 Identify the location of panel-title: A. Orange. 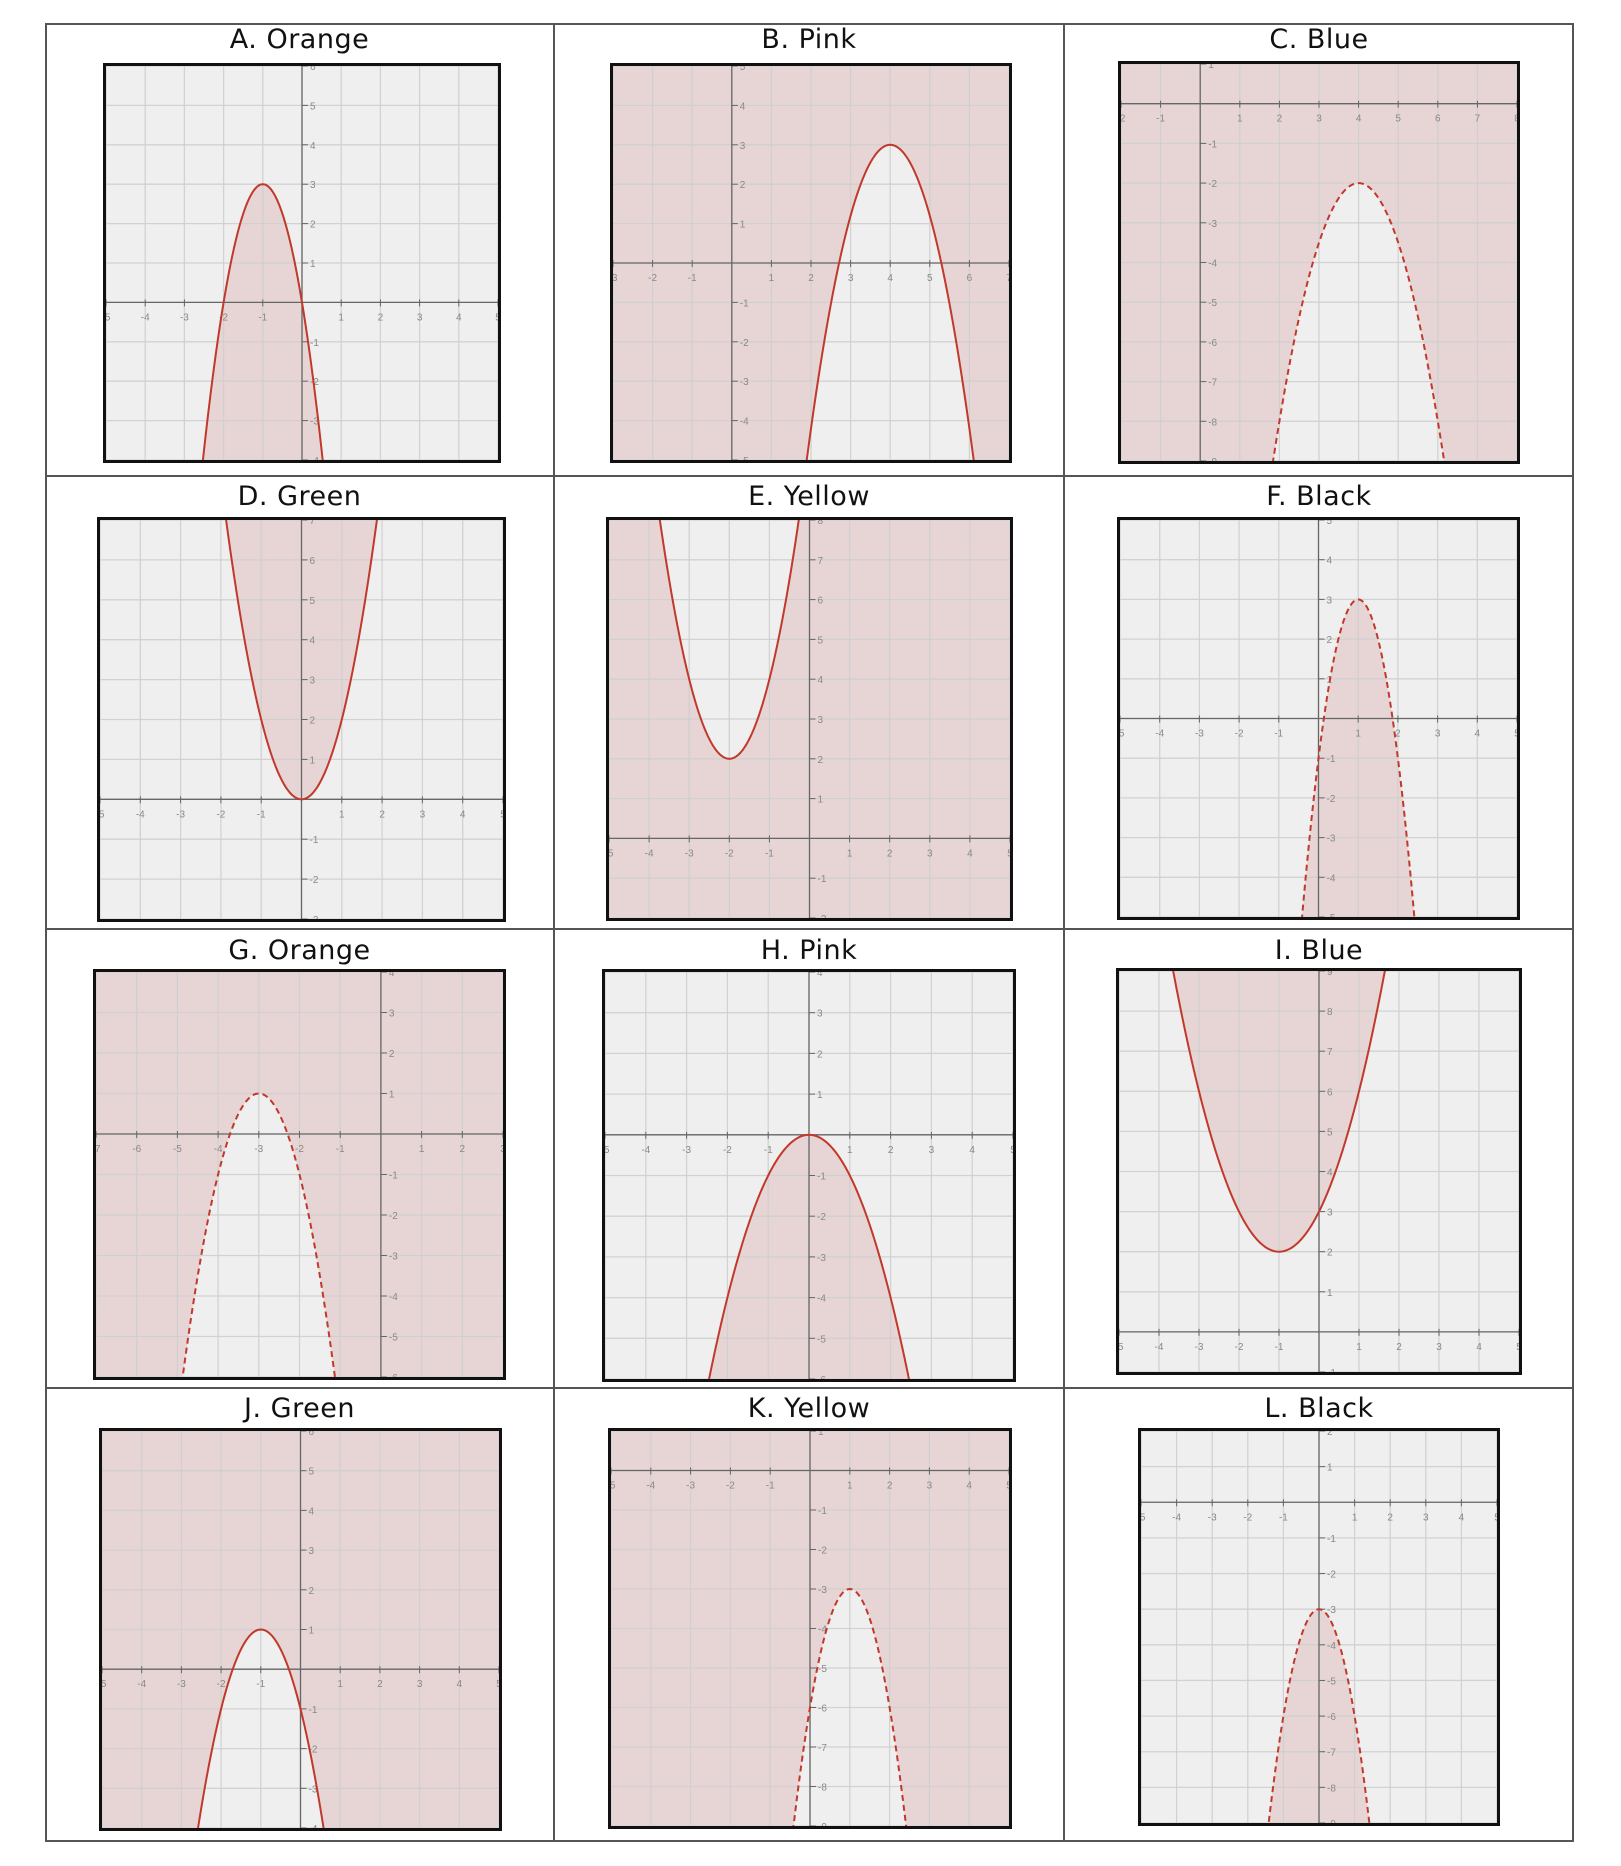
(299, 39).